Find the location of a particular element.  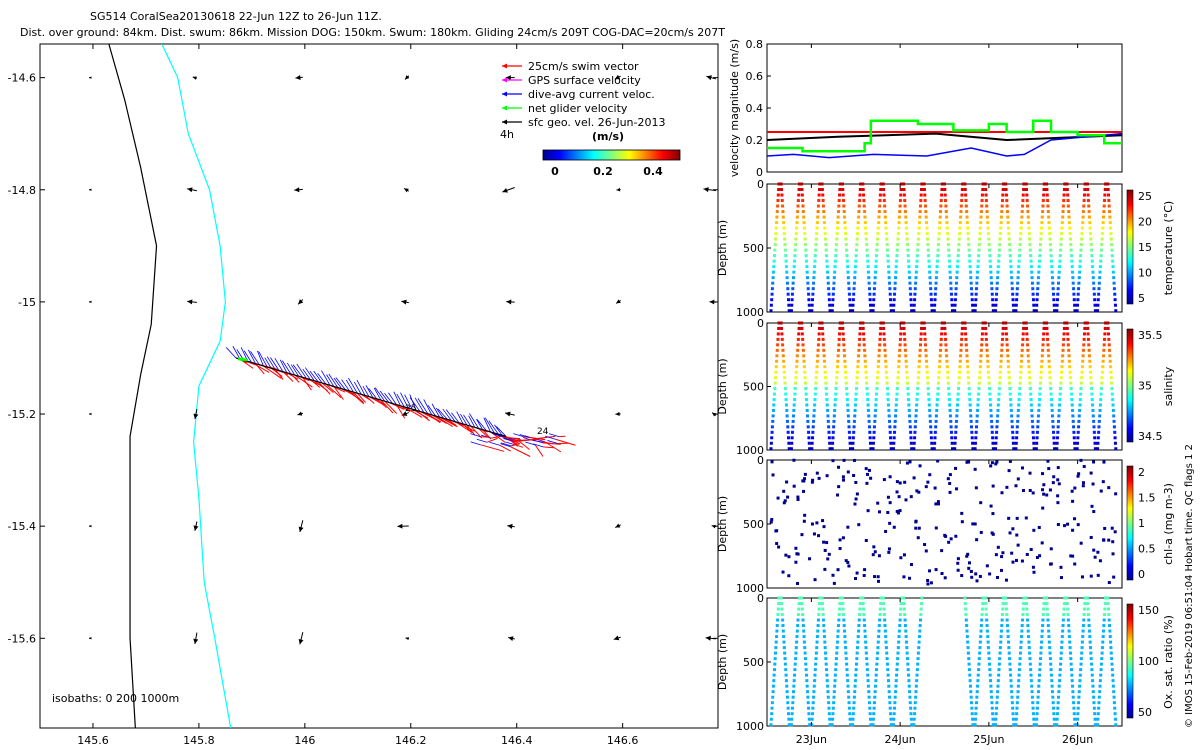

map-x-tick-label: 145.6 is located at coordinates (93, 740).